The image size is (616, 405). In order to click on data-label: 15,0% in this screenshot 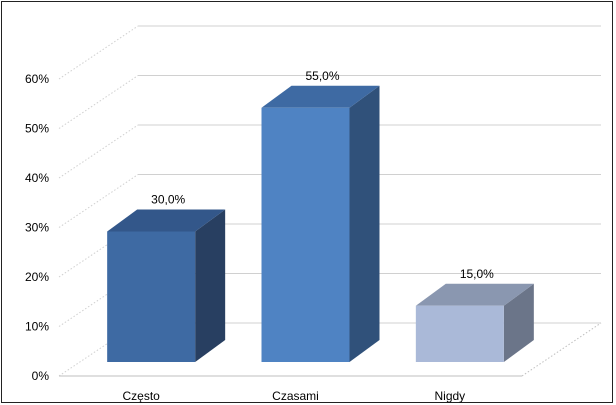, I will do `click(477, 274)`.